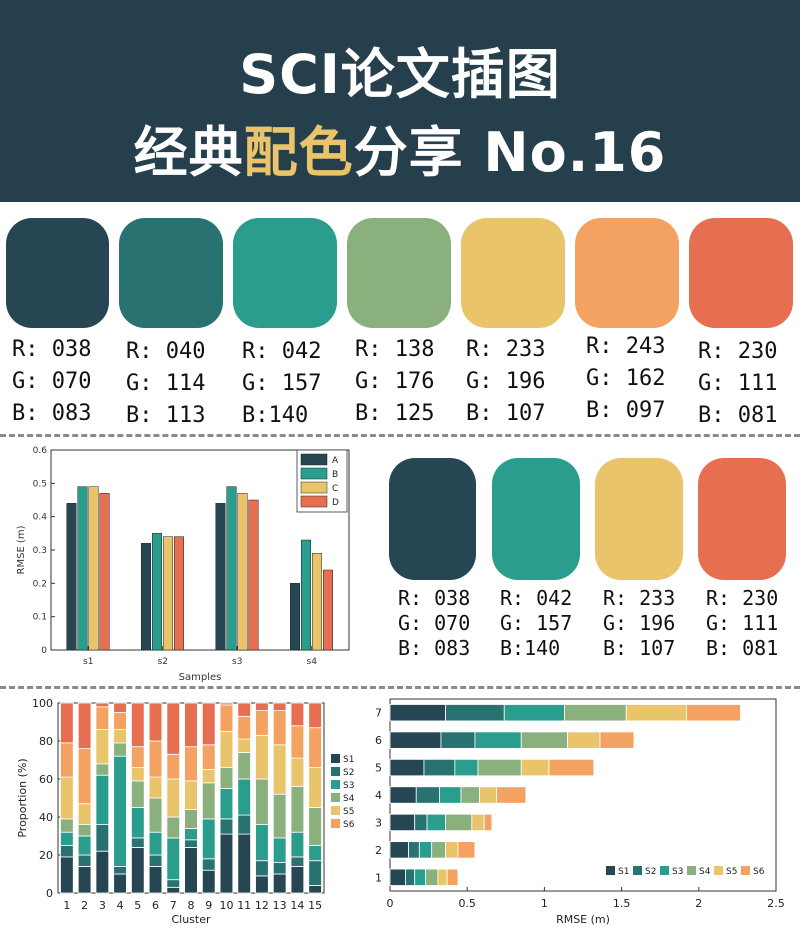 The height and width of the screenshot is (940, 800). I want to click on green-value: G: 176, so click(395, 381).